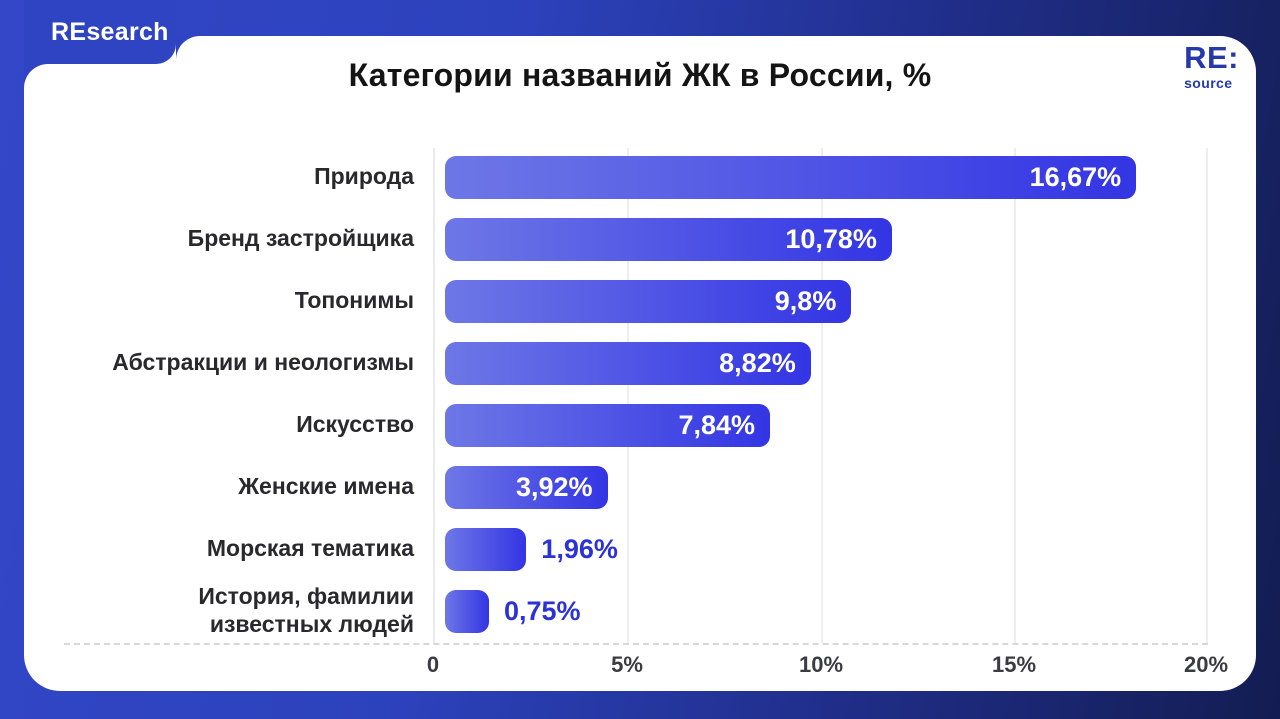 The image size is (1280, 719). Describe the element at coordinates (640, 75) in the screenshot. I see `chart-title: Категории названий ЖК в России, %` at that location.